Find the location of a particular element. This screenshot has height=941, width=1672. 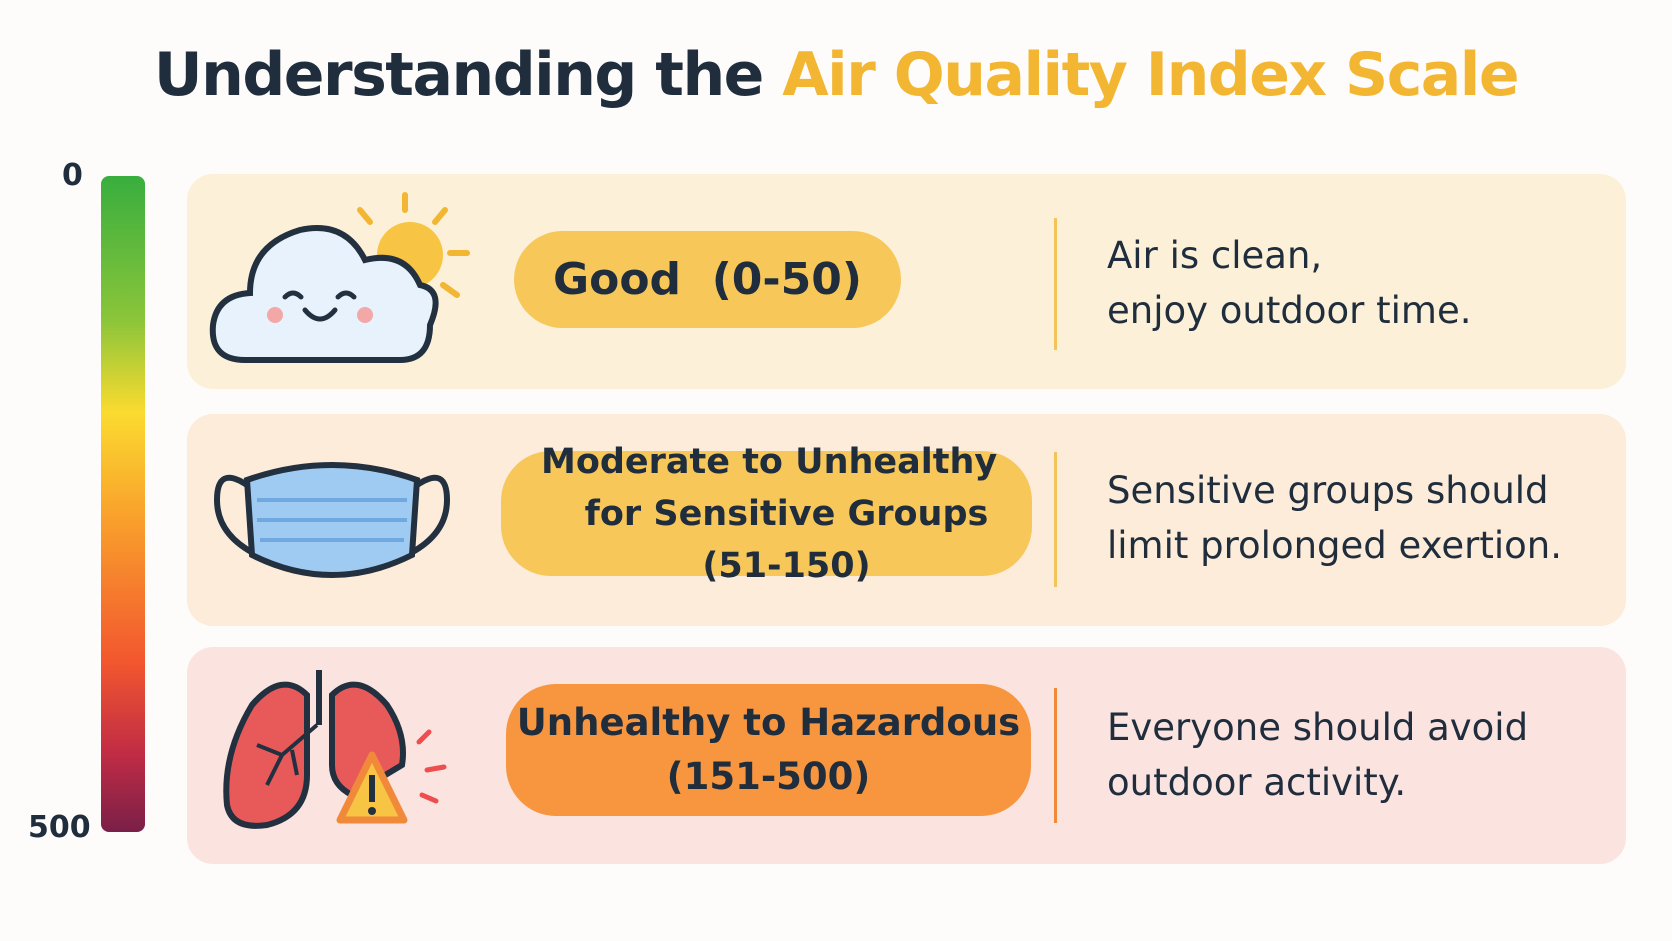

description: Air is clean, enjoy outdoor time. is located at coordinates (1289, 283).